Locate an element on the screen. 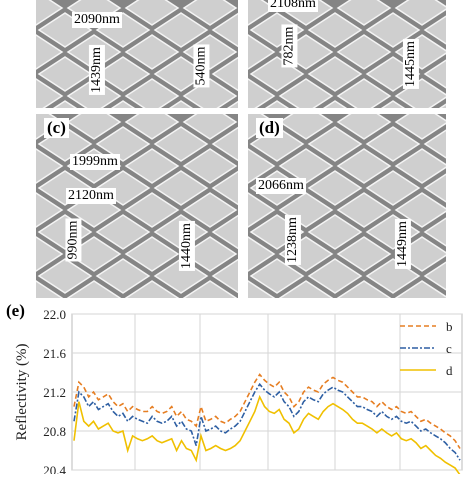 The image size is (474, 479). y-tick-label: 21.6 is located at coordinates (54, 353).